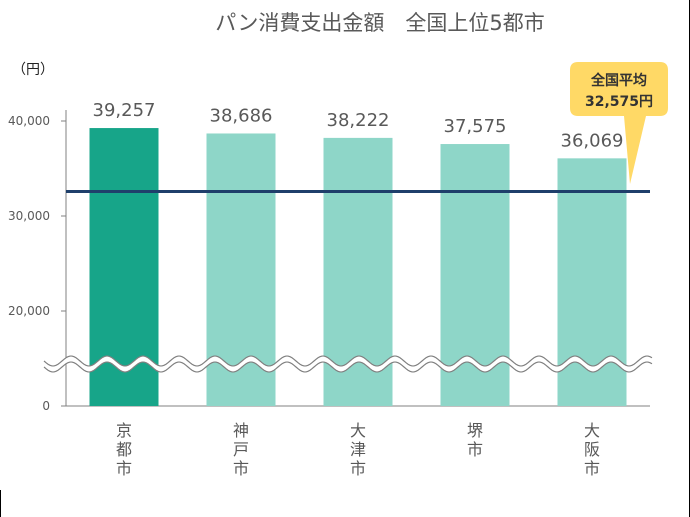  Describe the element at coordinates (475, 440) in the screenshot. I see `category-label: 堺市` at that location.